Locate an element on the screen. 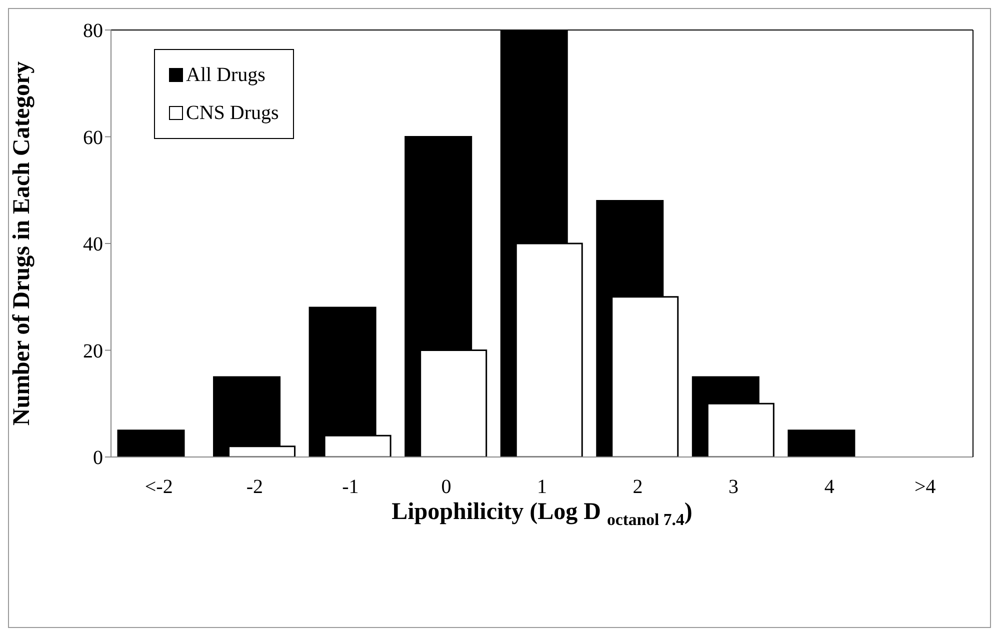  legend-label: CNS Drugs is located at coordinates (232, 113).